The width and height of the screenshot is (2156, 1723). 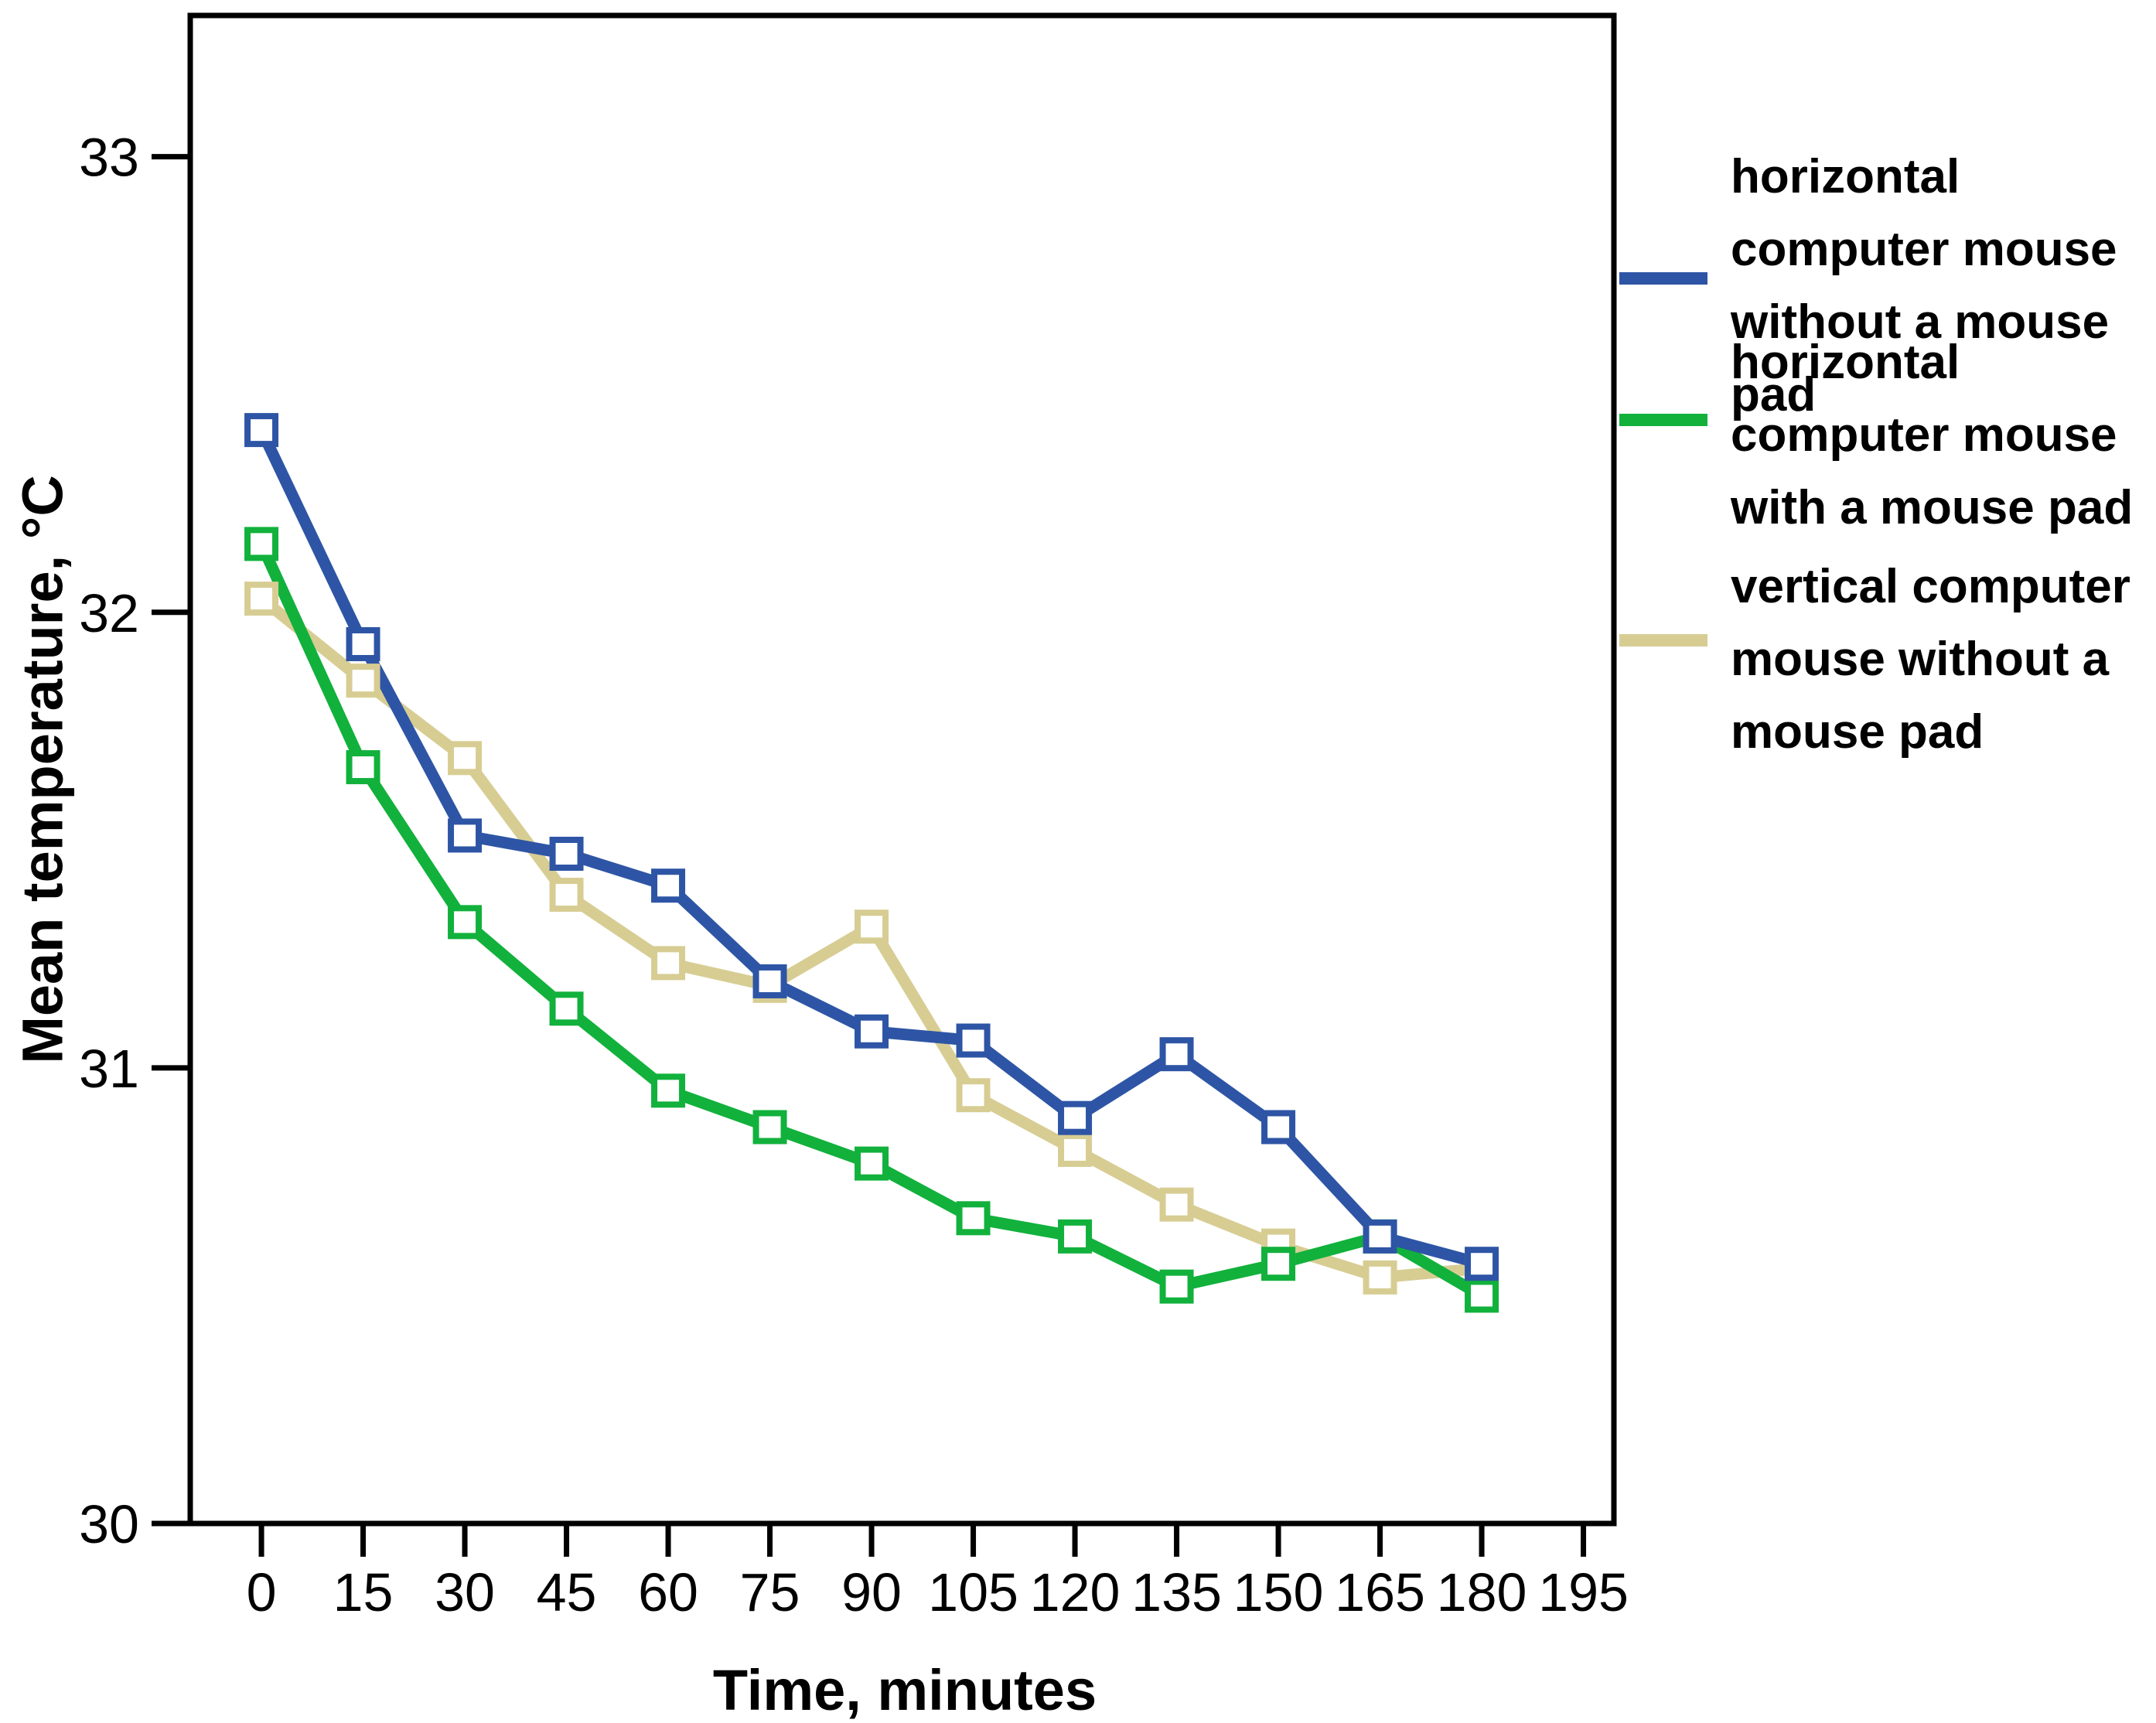 I want to click on y-tick-label: 31, so click(x=109, y=1069).